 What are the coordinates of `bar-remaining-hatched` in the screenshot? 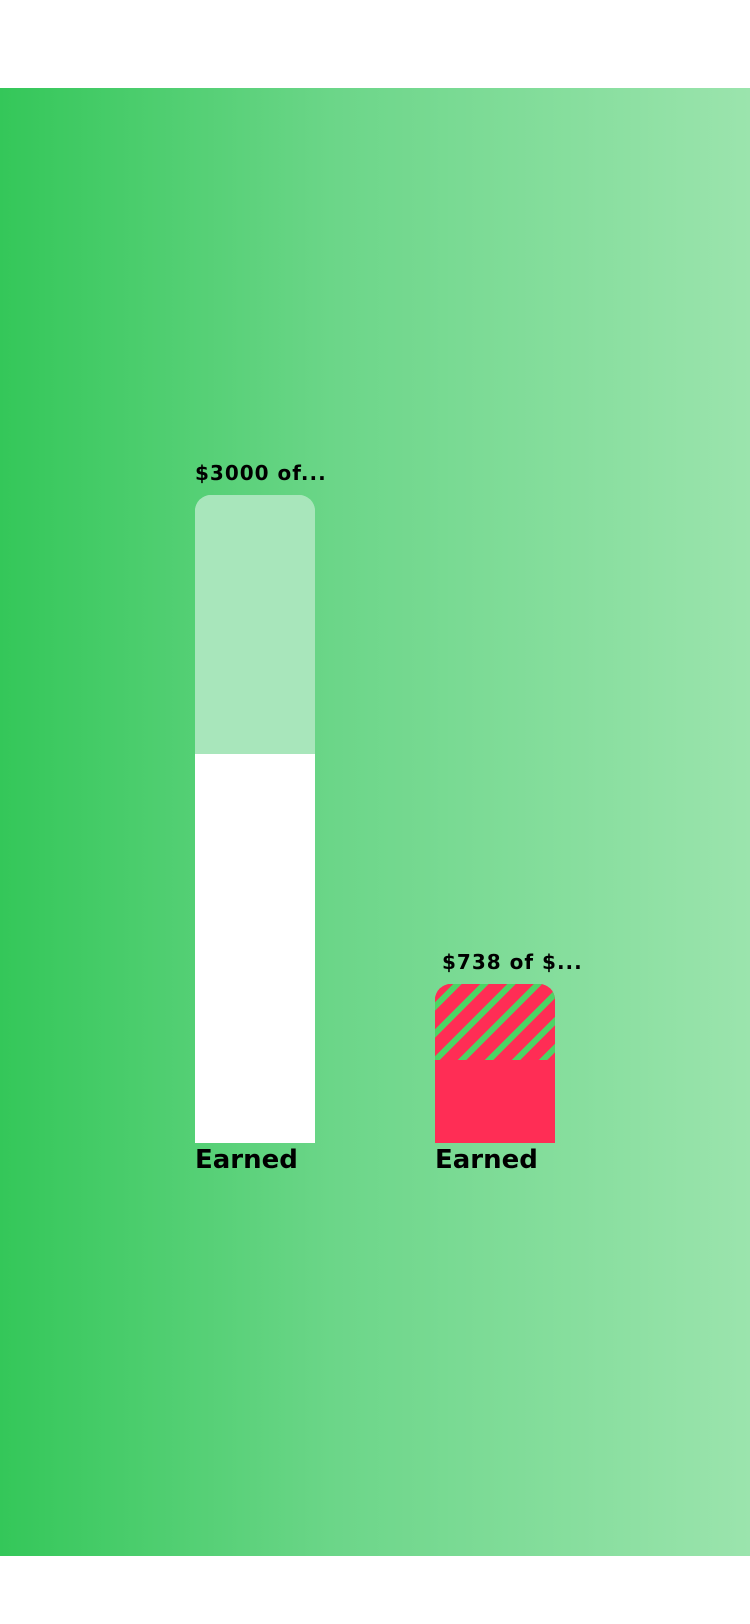 It's located at (495, 1022).